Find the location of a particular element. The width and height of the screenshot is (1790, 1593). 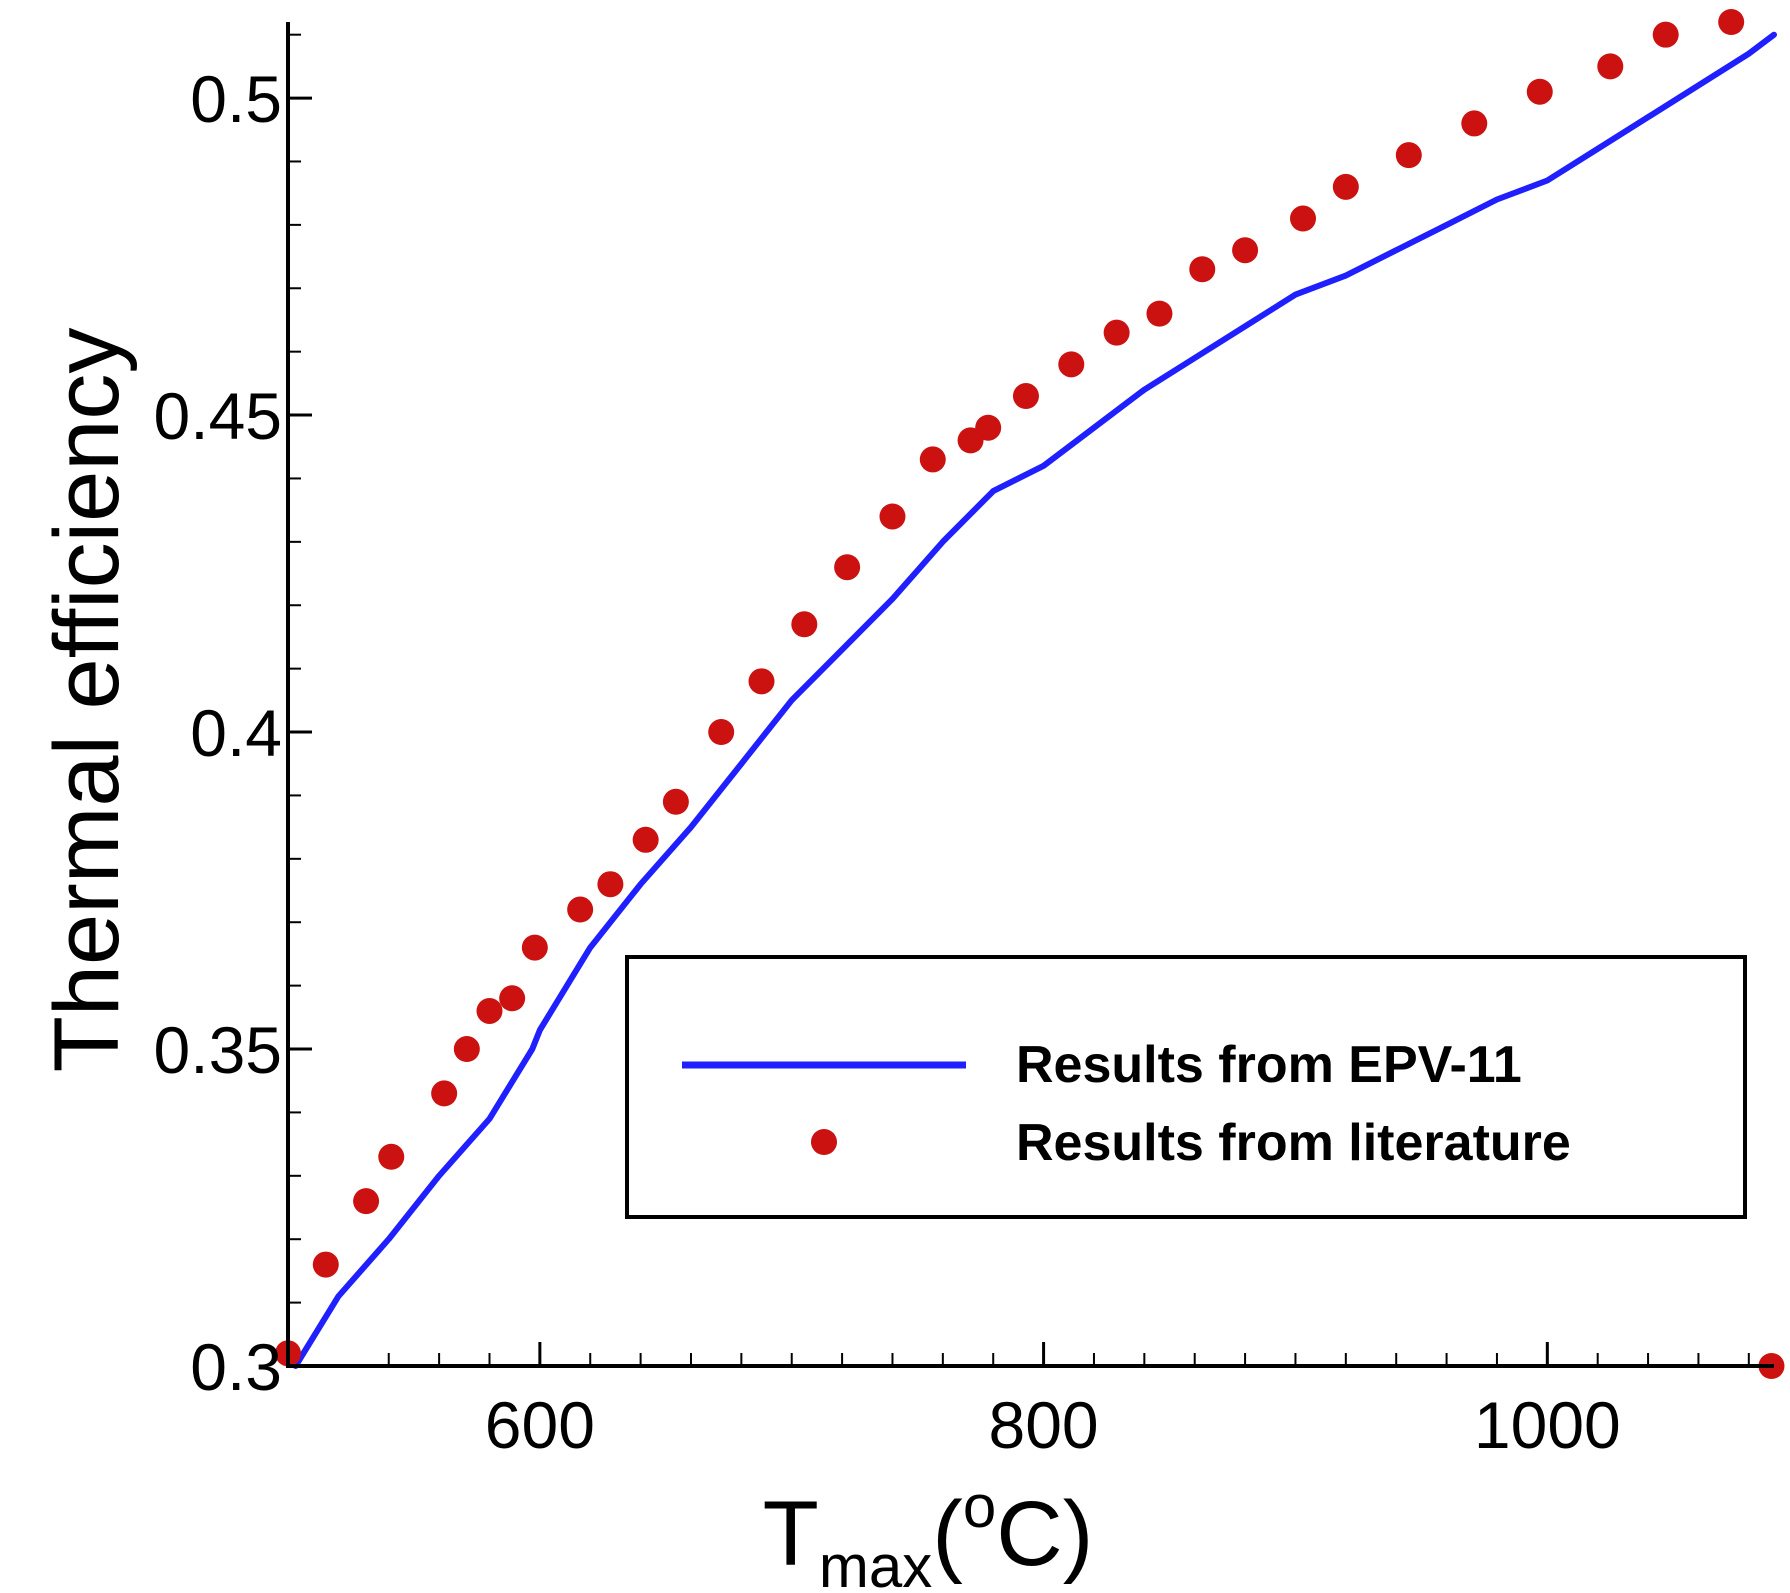

x-axis-title-close-paren: ) is located at coordinates (1078, 1534).